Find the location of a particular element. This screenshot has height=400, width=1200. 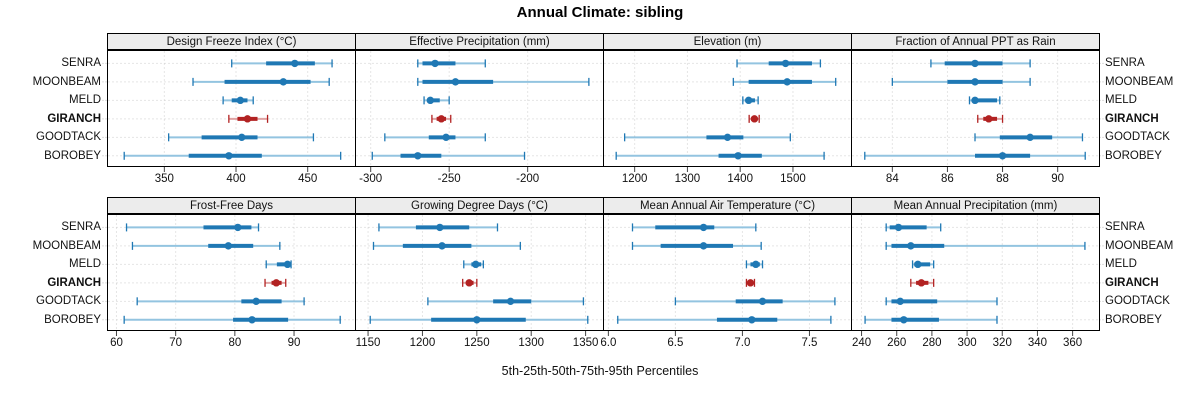

panel-plot-design-freeze-index-c is located at coordinates (231, 111).